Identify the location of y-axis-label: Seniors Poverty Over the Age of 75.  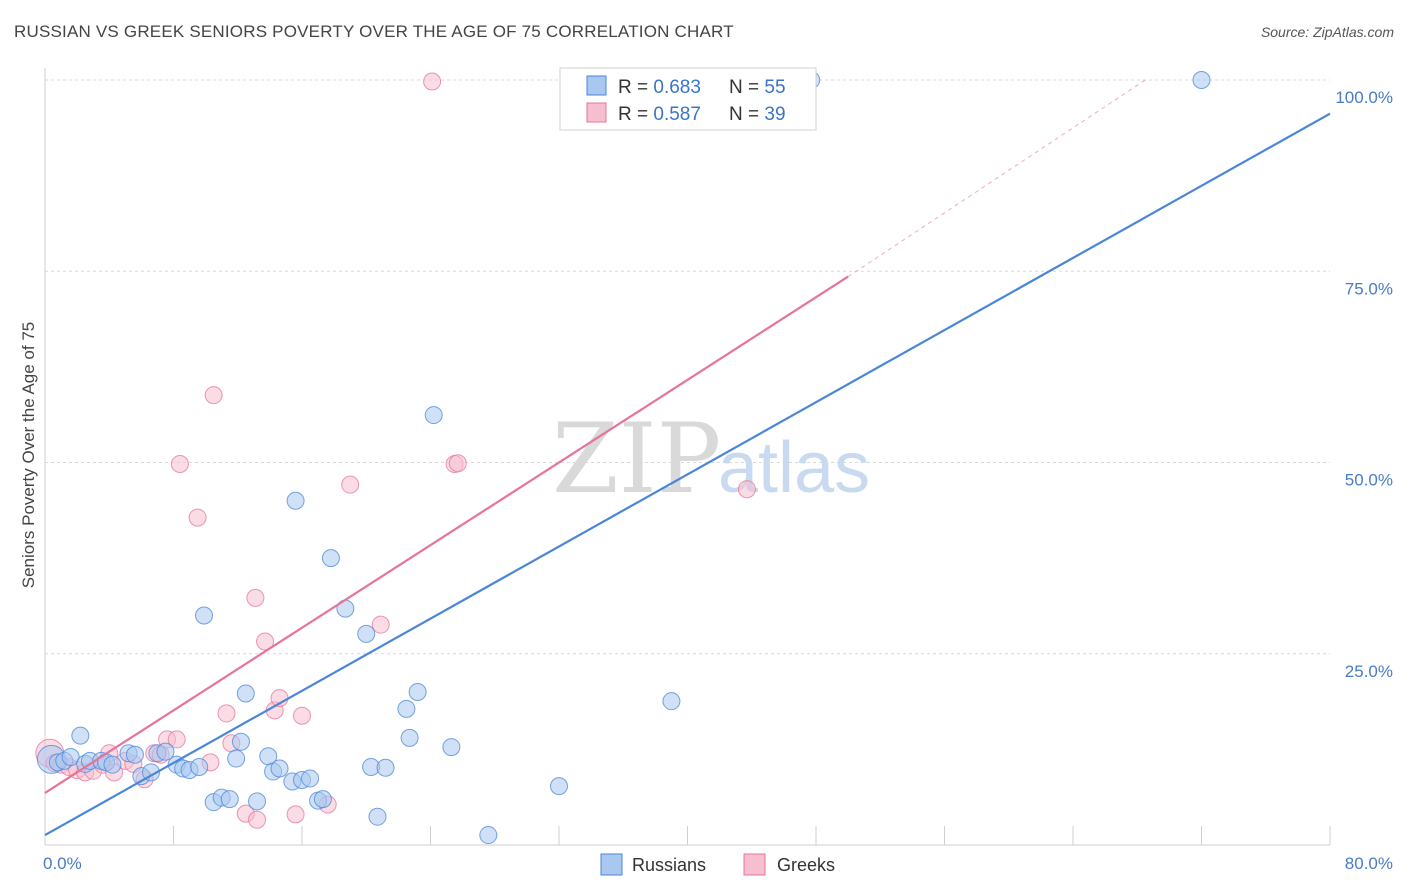
(28, 455).